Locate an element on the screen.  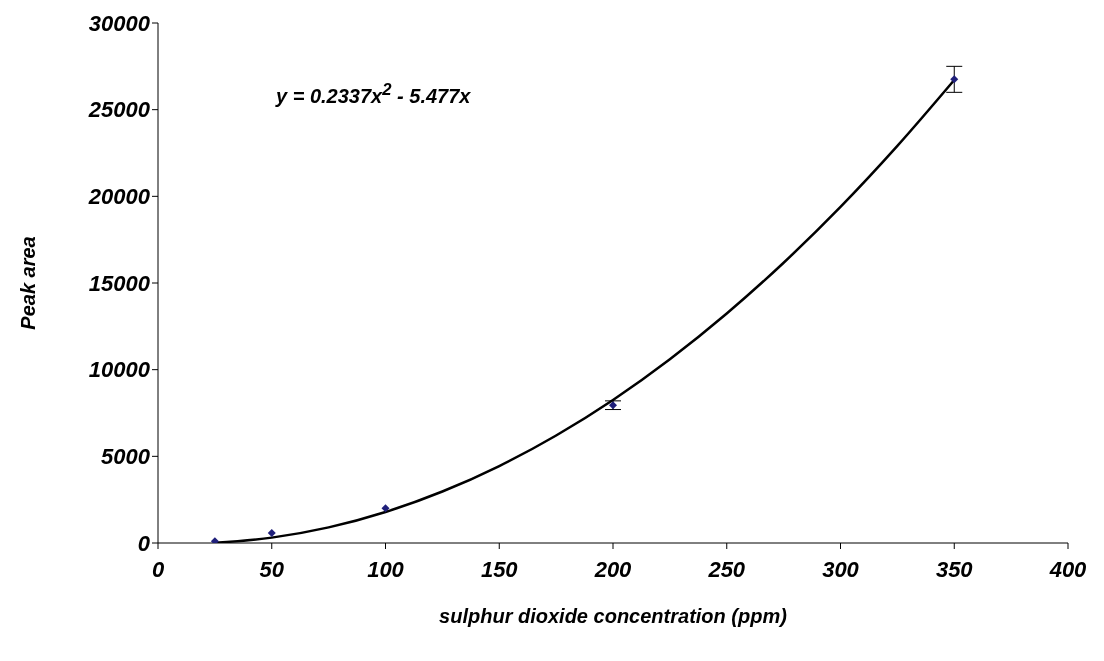
x-tick-label: 50 is located at coordinates (272, 569).